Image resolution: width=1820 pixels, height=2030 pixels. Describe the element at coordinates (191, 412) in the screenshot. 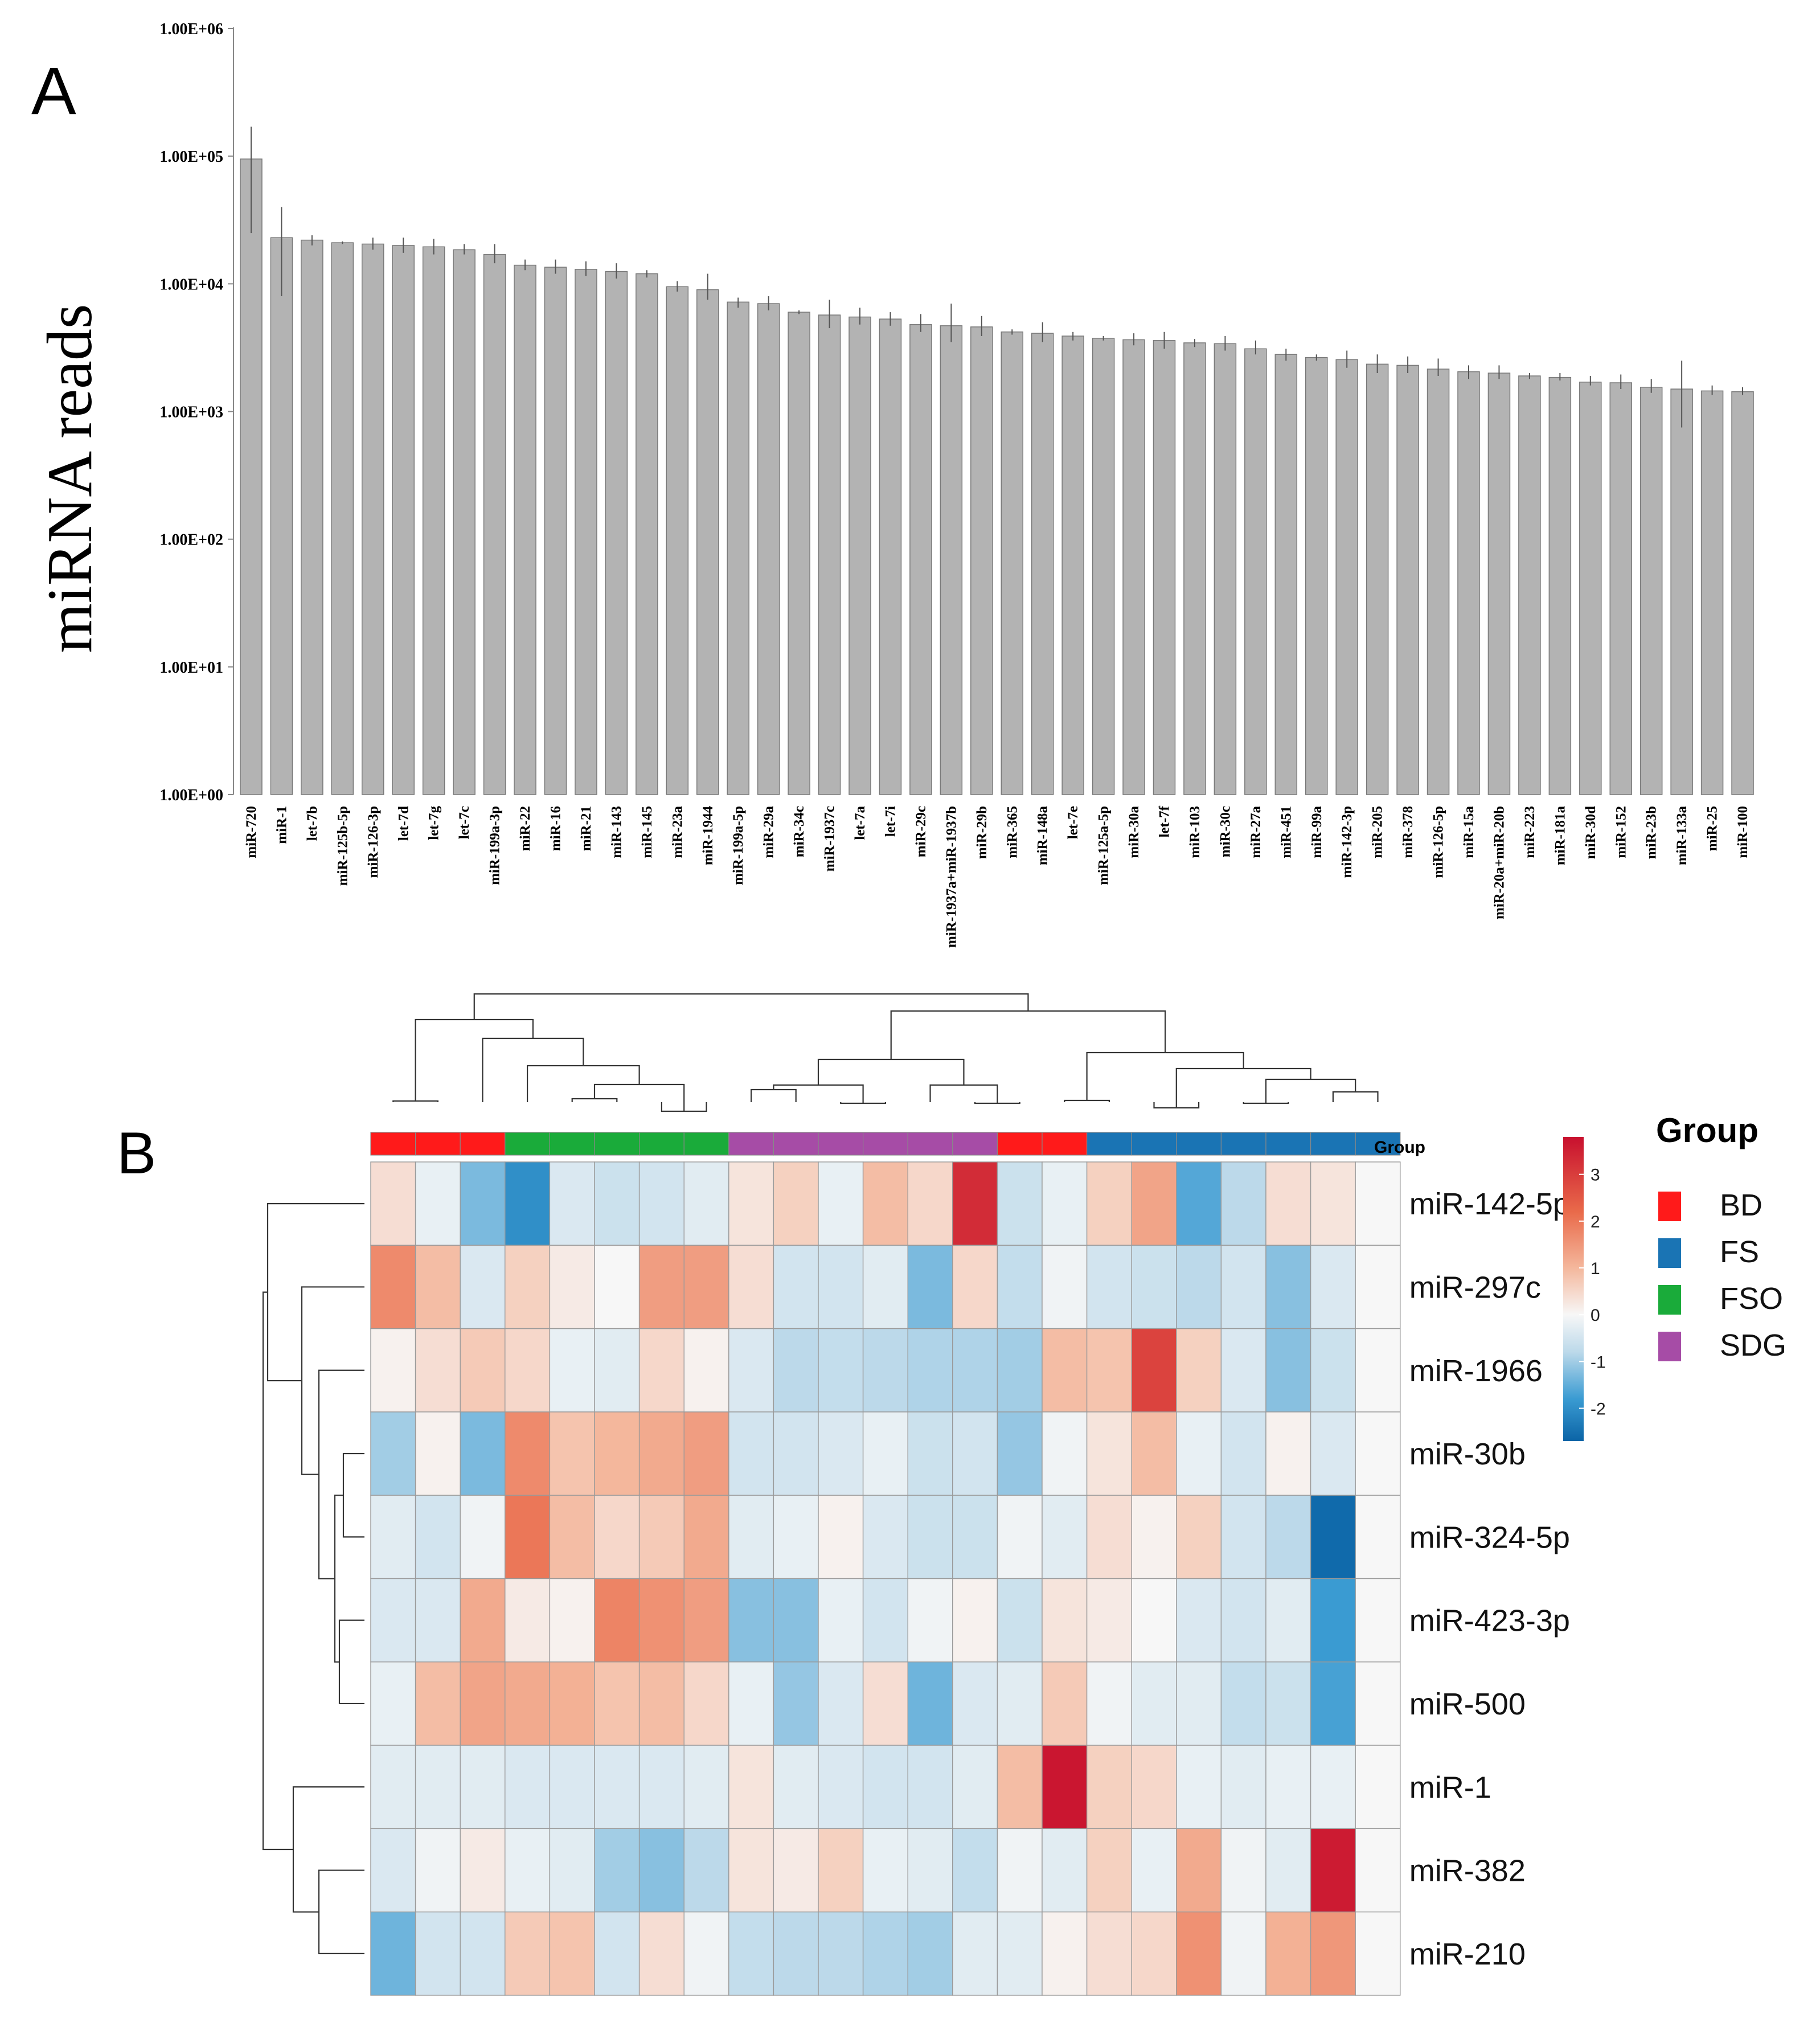

I see `y-tick-label: 1.00E+03` at that location.